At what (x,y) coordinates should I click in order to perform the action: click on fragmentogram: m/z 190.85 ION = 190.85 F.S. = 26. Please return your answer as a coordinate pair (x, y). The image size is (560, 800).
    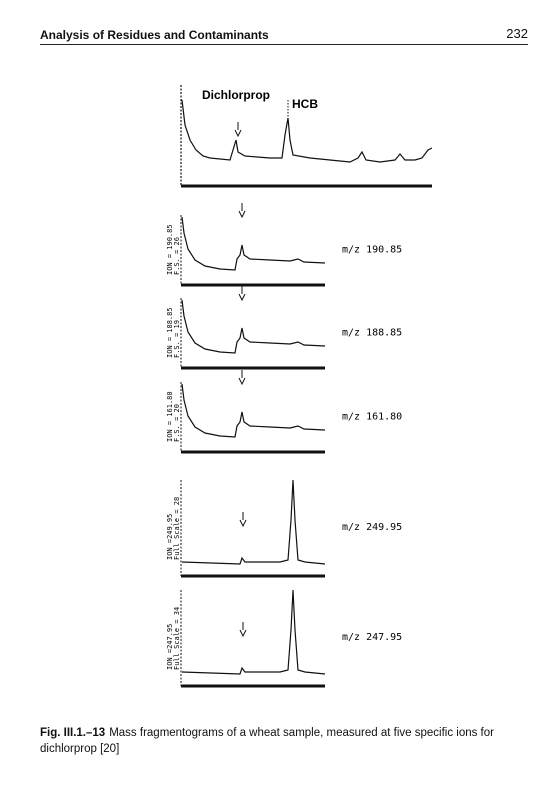
    Looking at the image, I should click on (284, 245).